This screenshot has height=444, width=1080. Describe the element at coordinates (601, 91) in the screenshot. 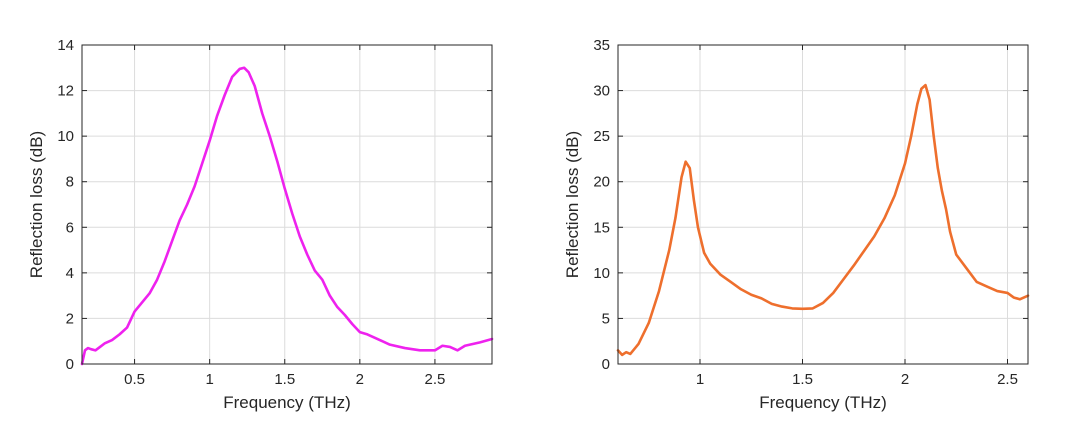

I see `y-tick-label: 30` at that location.